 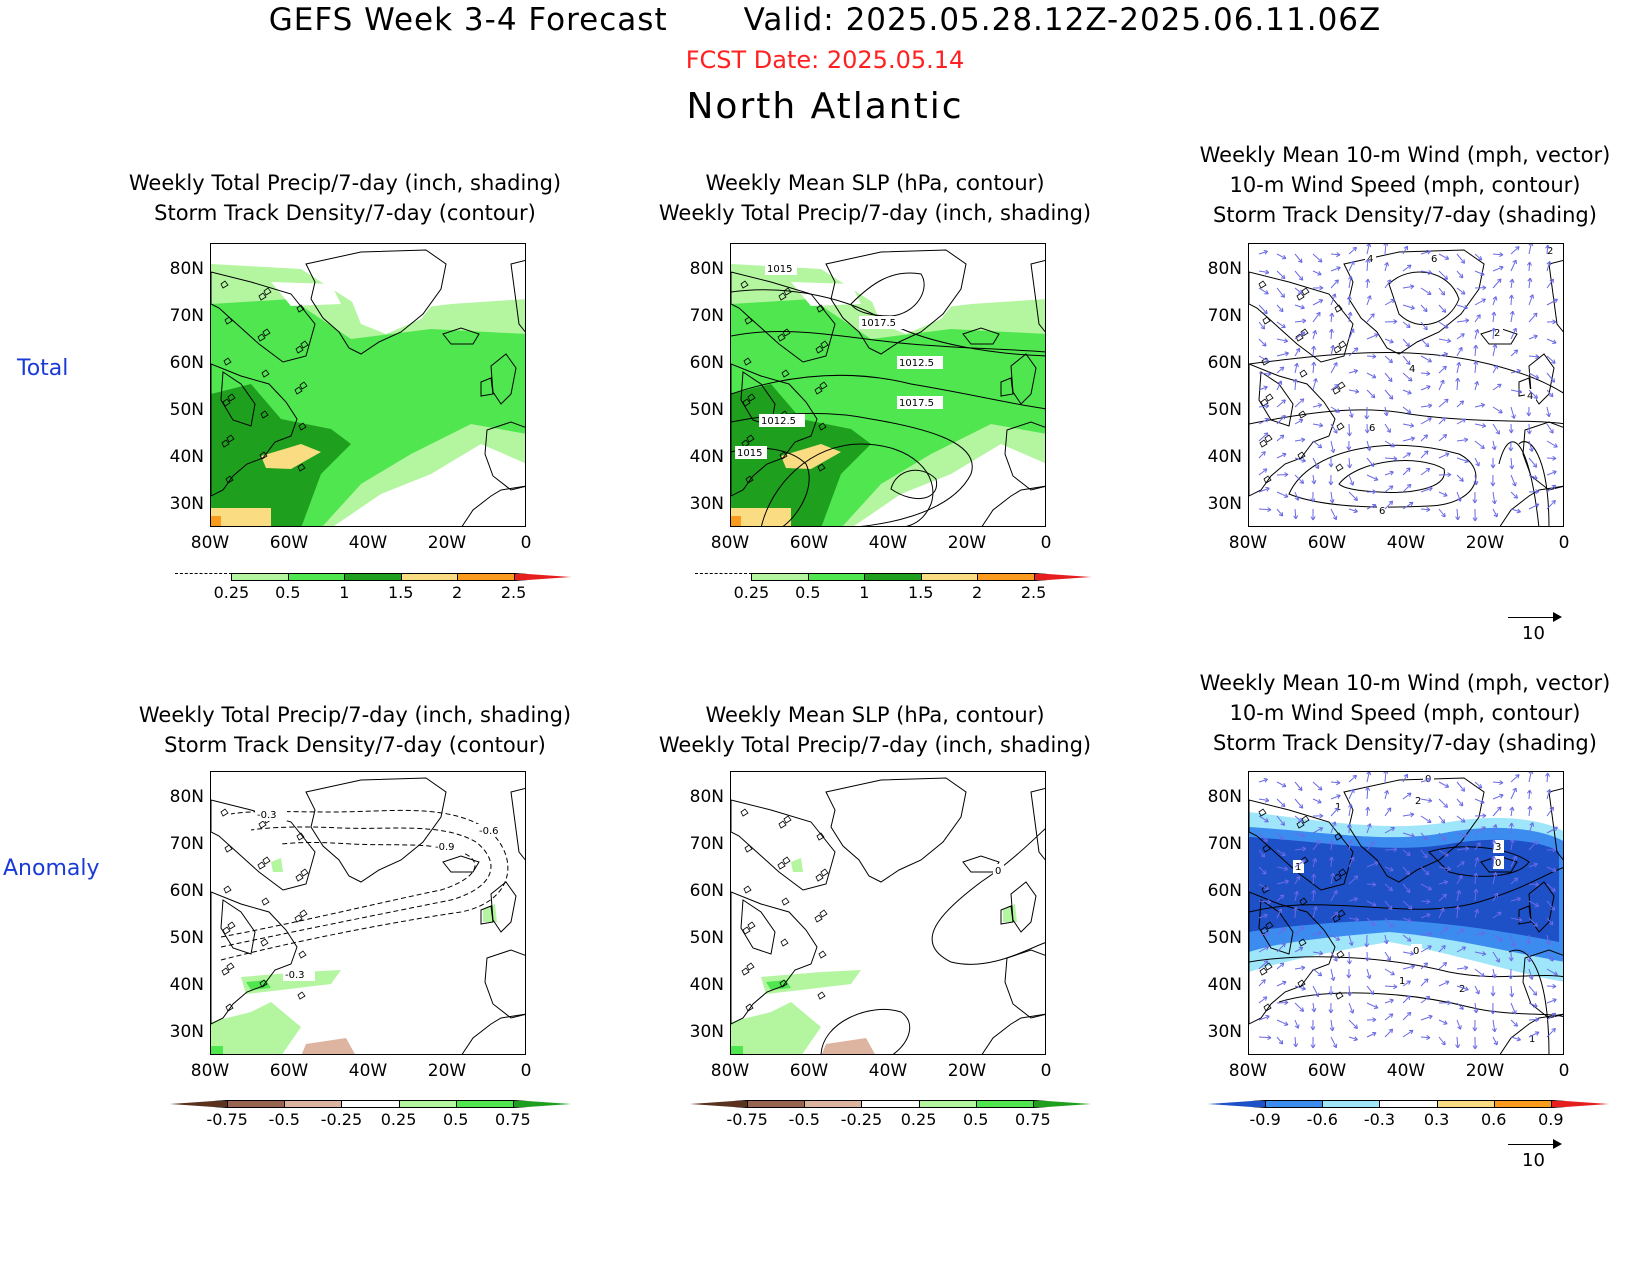 I want to click on row-label-anomaly: Anomaly, so click(x=51, y=868).